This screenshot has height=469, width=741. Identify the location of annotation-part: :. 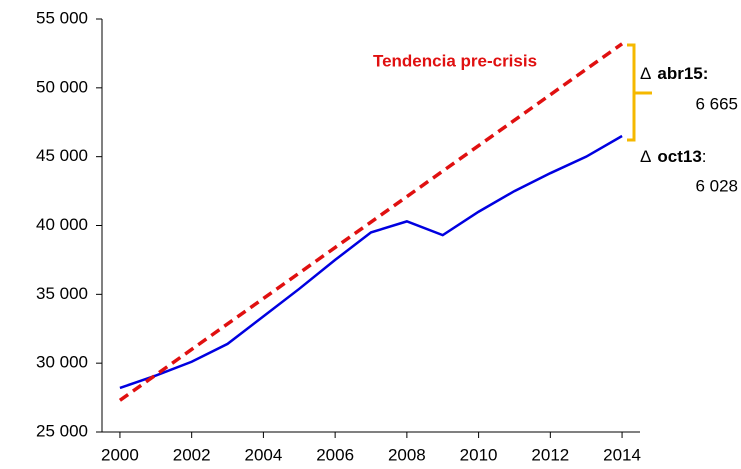
(704, 156).